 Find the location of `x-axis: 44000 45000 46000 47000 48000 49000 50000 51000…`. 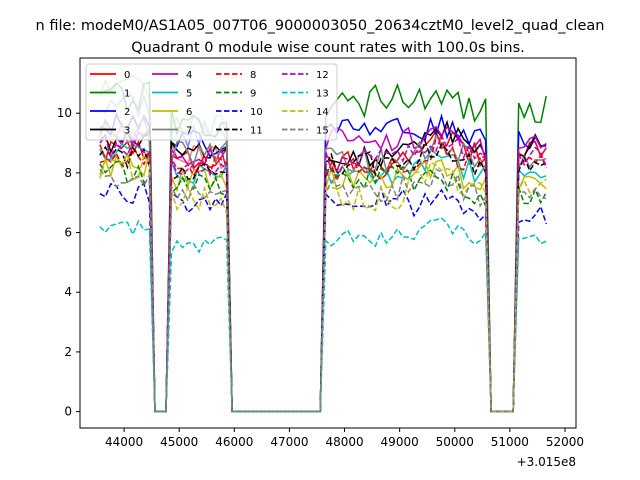

x-axis: 44000 45000 46000 47000 48000 49000 50000 51000… is located at coordinates (344, 438).